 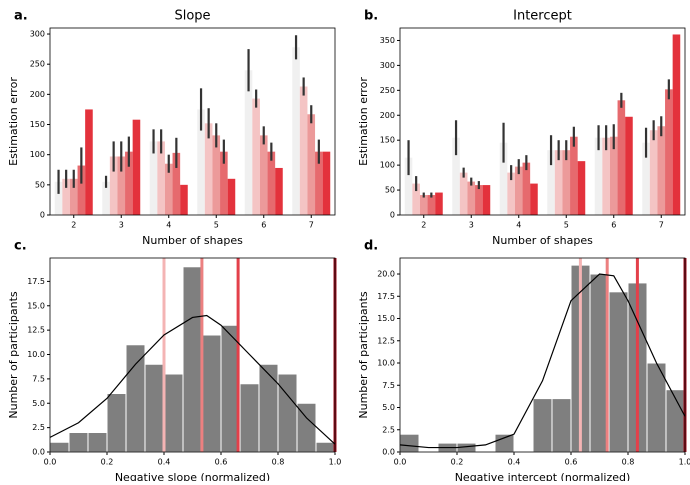 I want to click on x-tick-label: 7, so click(x=661, y=225).